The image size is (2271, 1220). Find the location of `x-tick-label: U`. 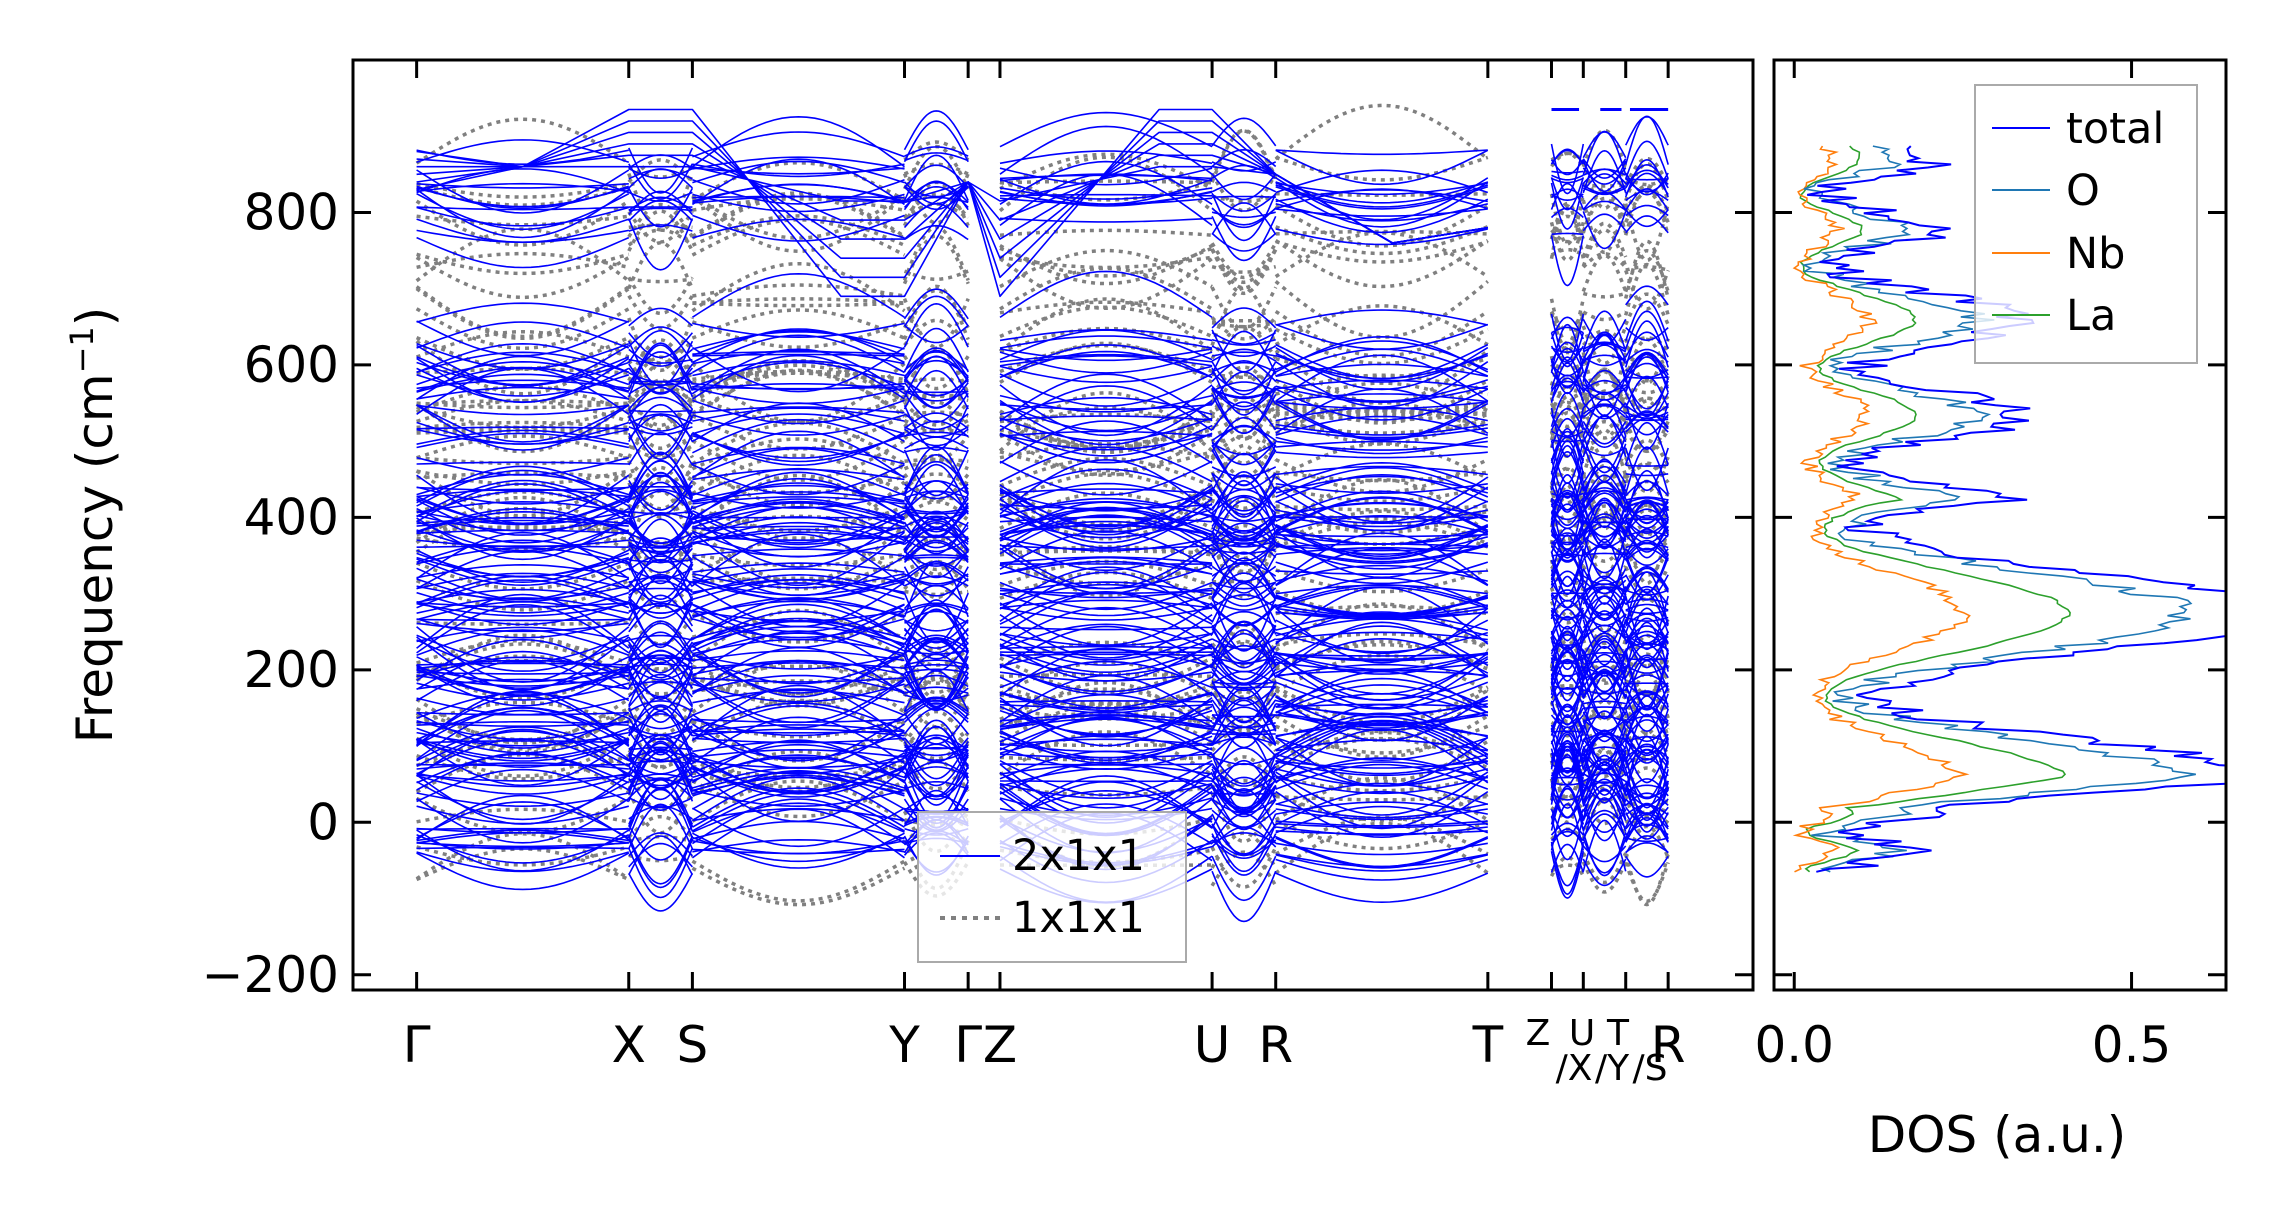

x-tick-label: U is located at coordinates (1212, 1045).